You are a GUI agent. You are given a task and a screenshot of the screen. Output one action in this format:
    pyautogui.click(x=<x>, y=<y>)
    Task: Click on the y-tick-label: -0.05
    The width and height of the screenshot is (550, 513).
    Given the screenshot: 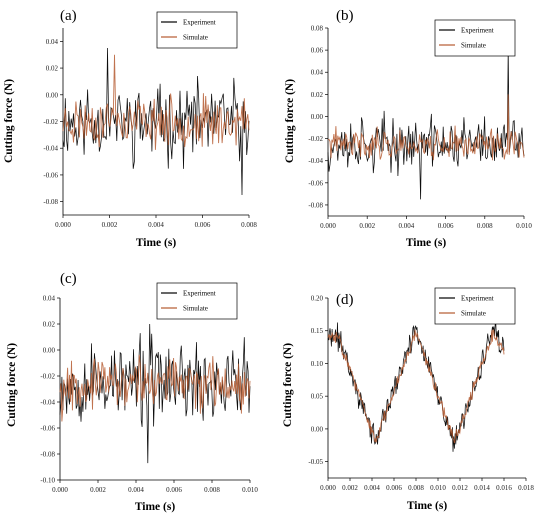 What is the action you would take?
    pyautogui.click(x=315, y=462)
    